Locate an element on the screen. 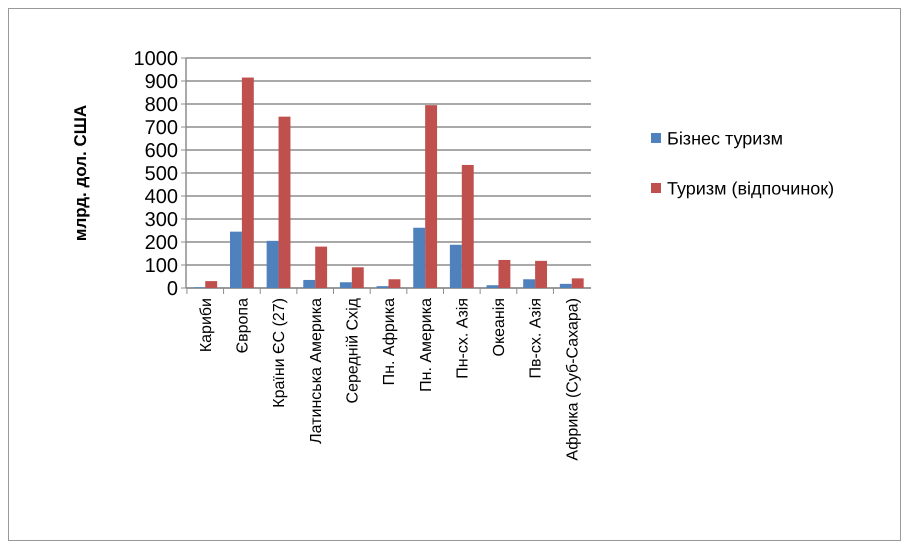  y-tick-label: 600 is located at coordinates (161, 151).